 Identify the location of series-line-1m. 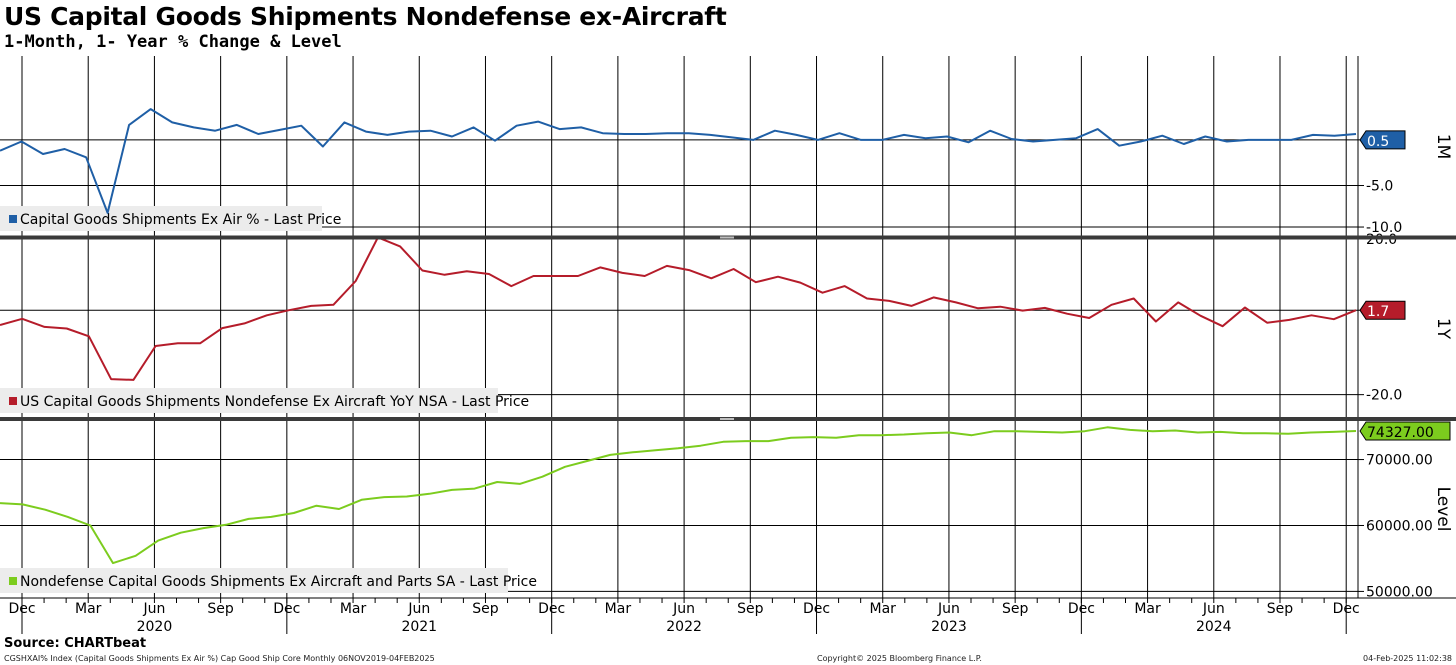
(678, 161).